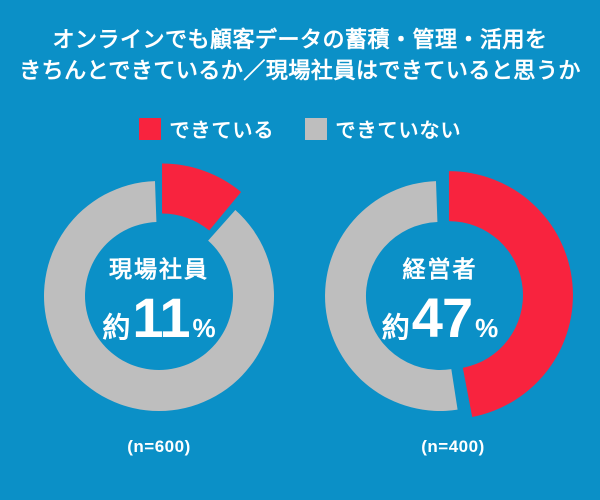 The image size is (600, 500). I want to click on chart-title-line-1: オンラインでも顧客データの蓄積・管理・活用を, so click(300, 39).